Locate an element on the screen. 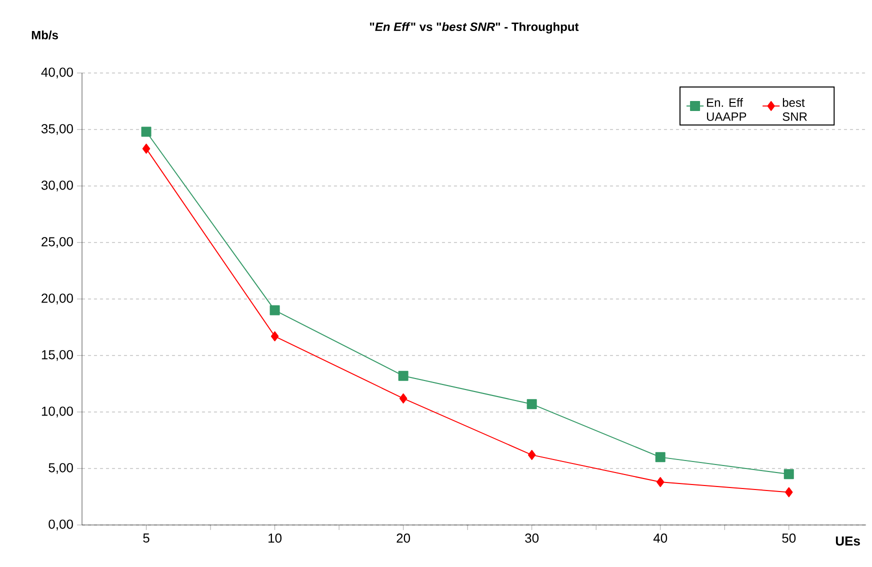  x-axis-title: UEs is located at coordinates (848, 541).